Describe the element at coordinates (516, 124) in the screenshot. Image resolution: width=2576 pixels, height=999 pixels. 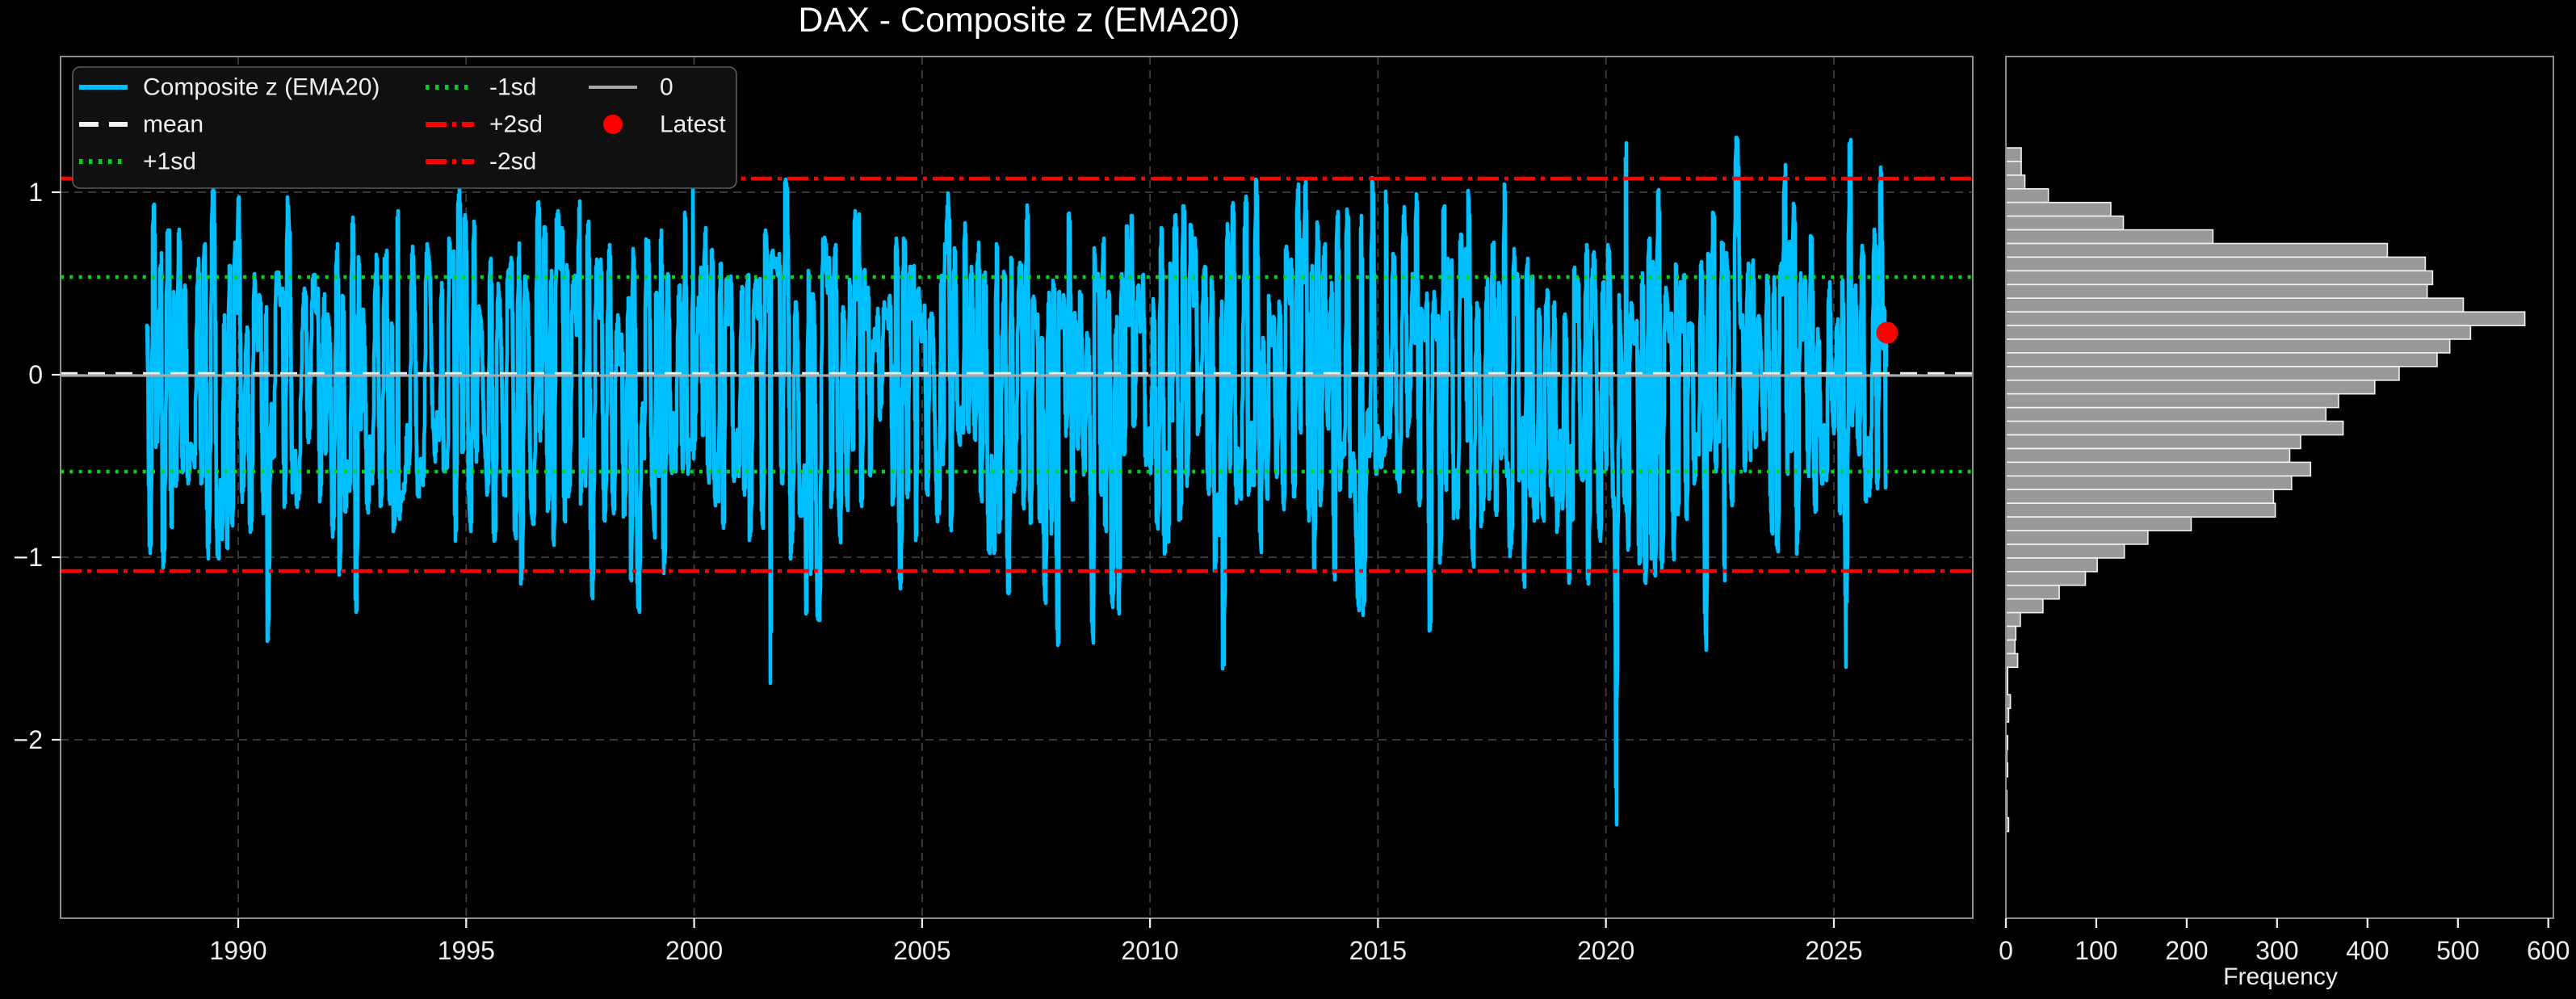
I see `svg-text: +2sd` at that location.